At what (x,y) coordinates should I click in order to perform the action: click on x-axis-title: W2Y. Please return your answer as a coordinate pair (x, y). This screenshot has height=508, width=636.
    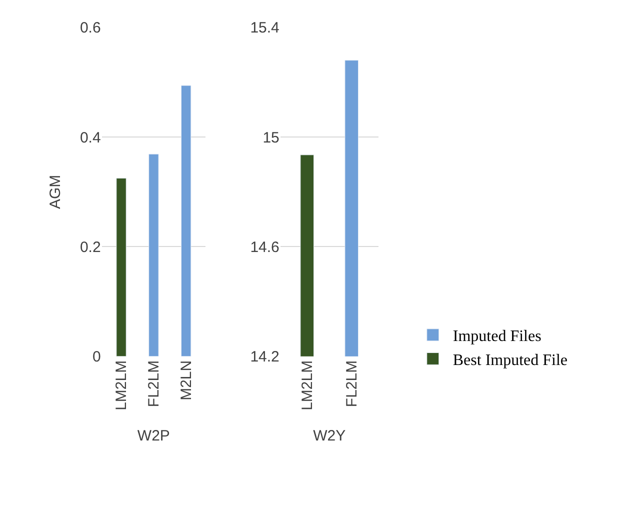
    Looking at the image, I should click on (329, 435).